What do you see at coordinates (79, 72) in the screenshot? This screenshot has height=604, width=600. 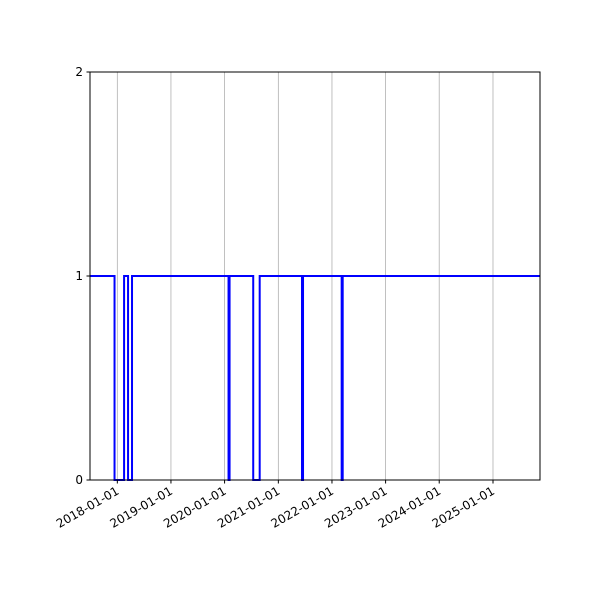 I see `y-tick-label: 2` at bounding box center [79, 72].